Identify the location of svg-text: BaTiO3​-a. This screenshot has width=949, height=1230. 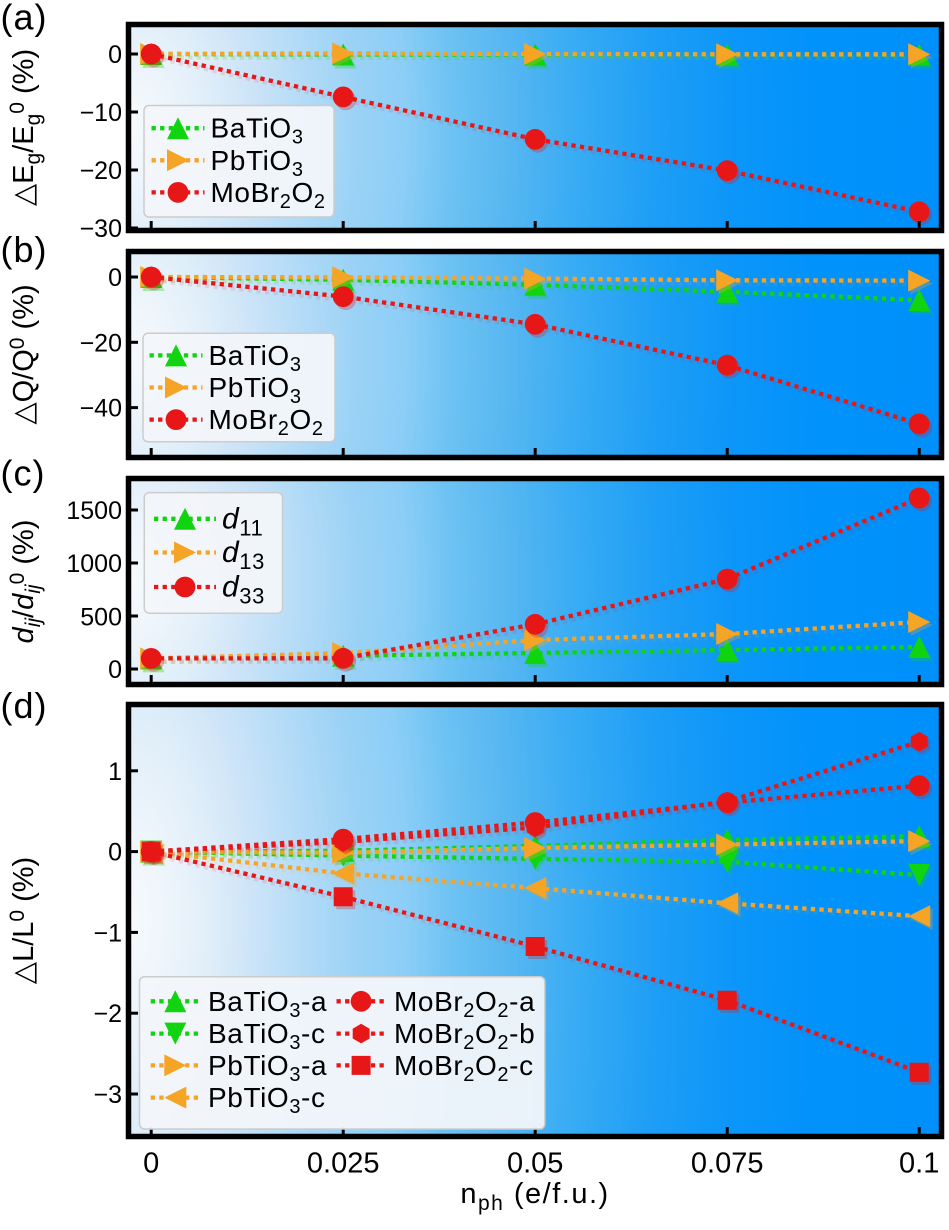
(267, 1004).